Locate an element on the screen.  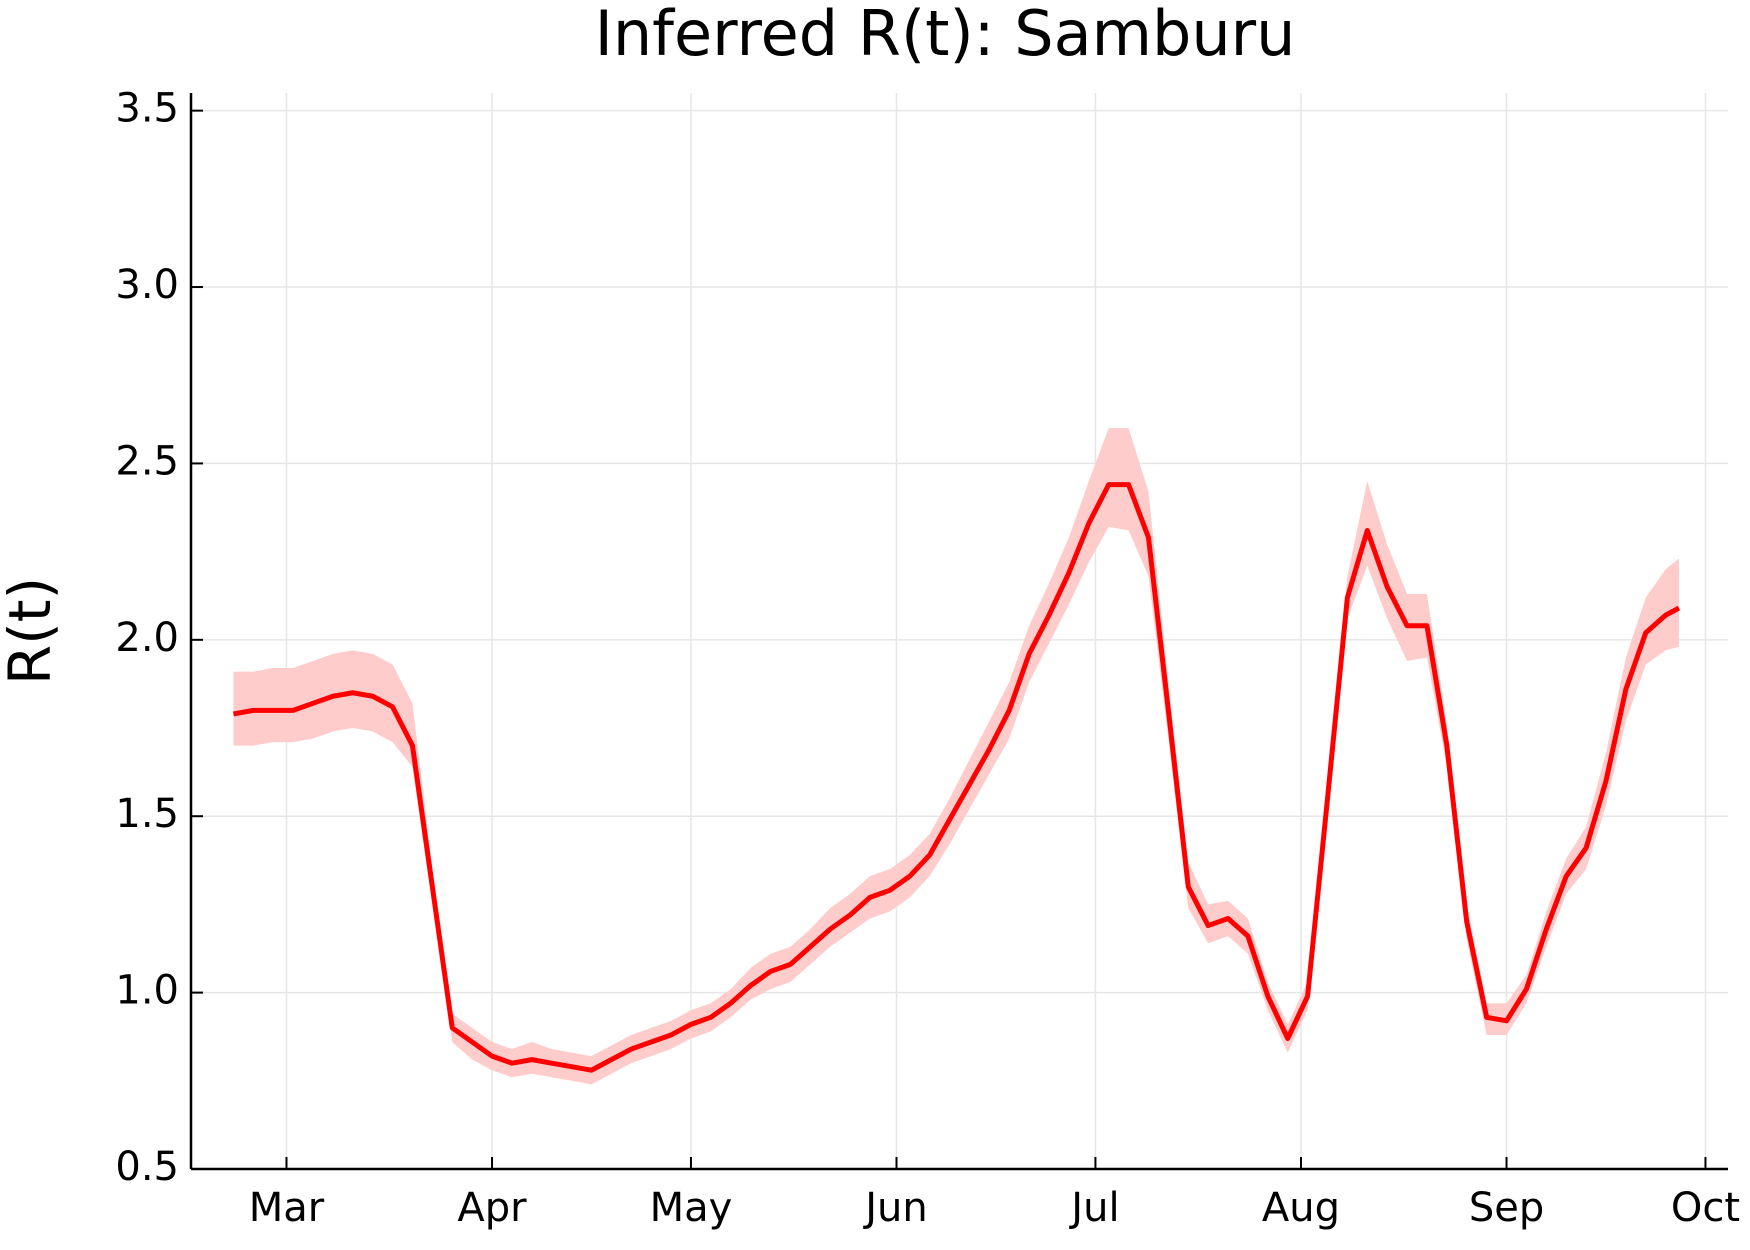
y-tick-label: 2.0 is located at coordinates (147, 638).